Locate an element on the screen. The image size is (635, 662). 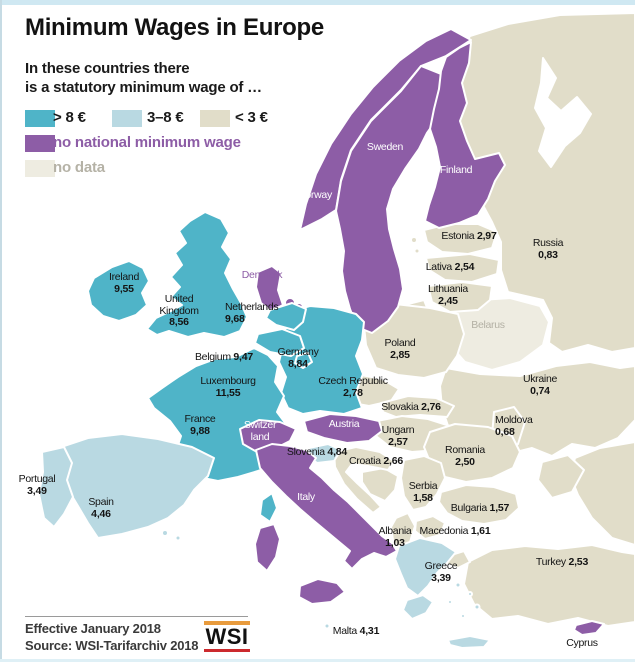
shape-greek-island is located at coordinates (458, 585).